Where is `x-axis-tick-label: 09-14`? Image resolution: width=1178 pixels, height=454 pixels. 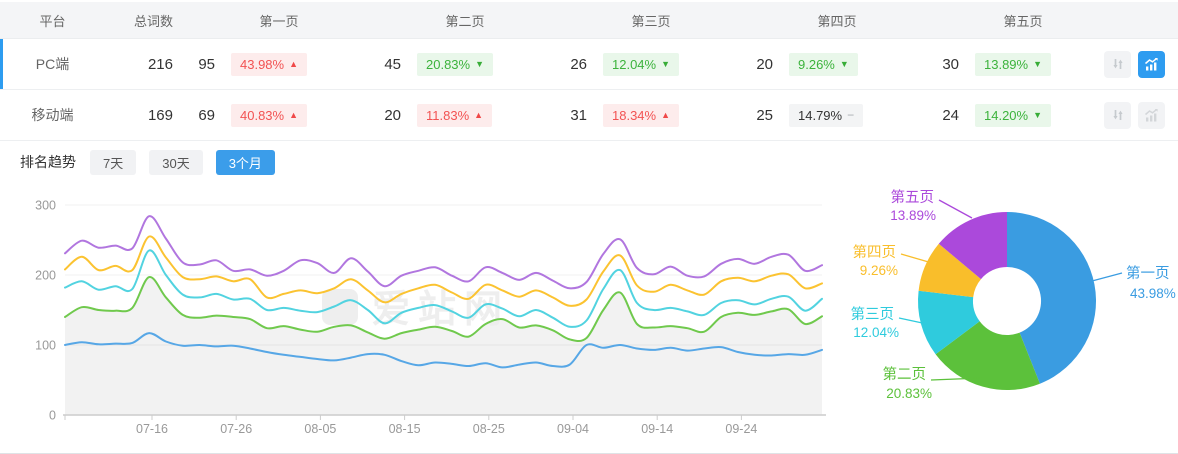 x-axis-tick-label: 09-14 is located at coordinates (657, 429).